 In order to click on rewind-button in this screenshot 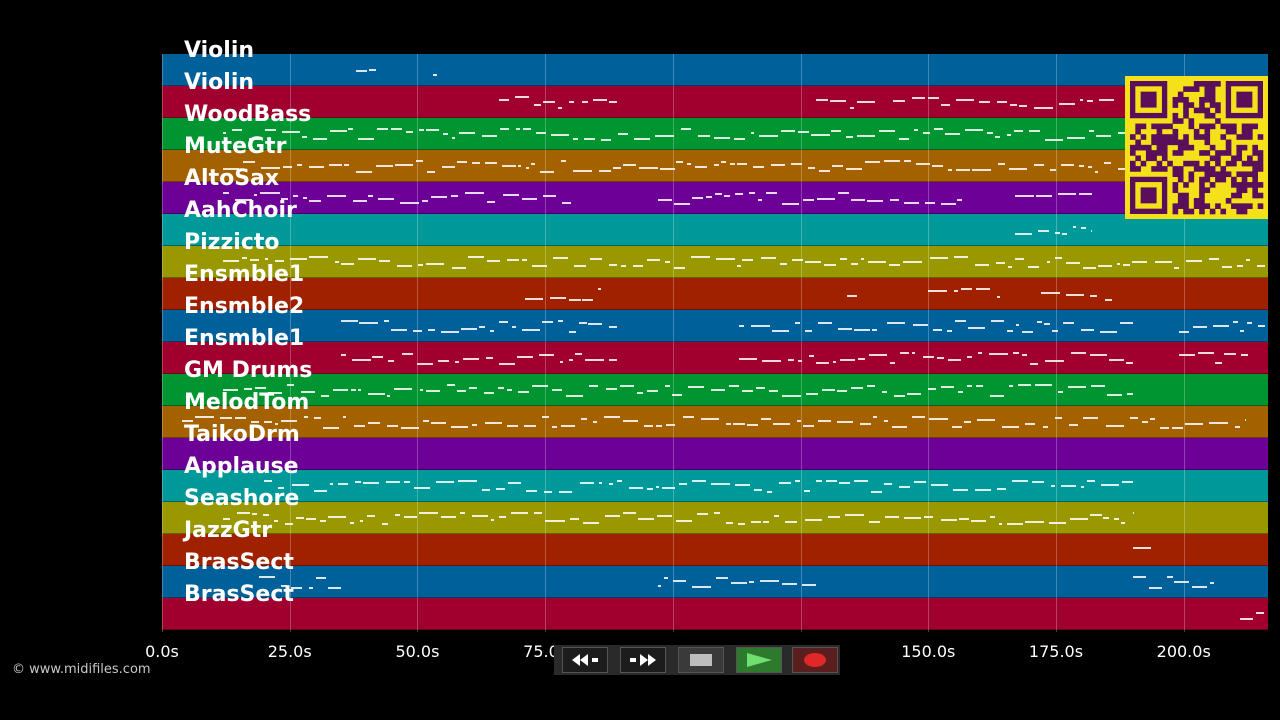, I will do `click(585, 660)`.